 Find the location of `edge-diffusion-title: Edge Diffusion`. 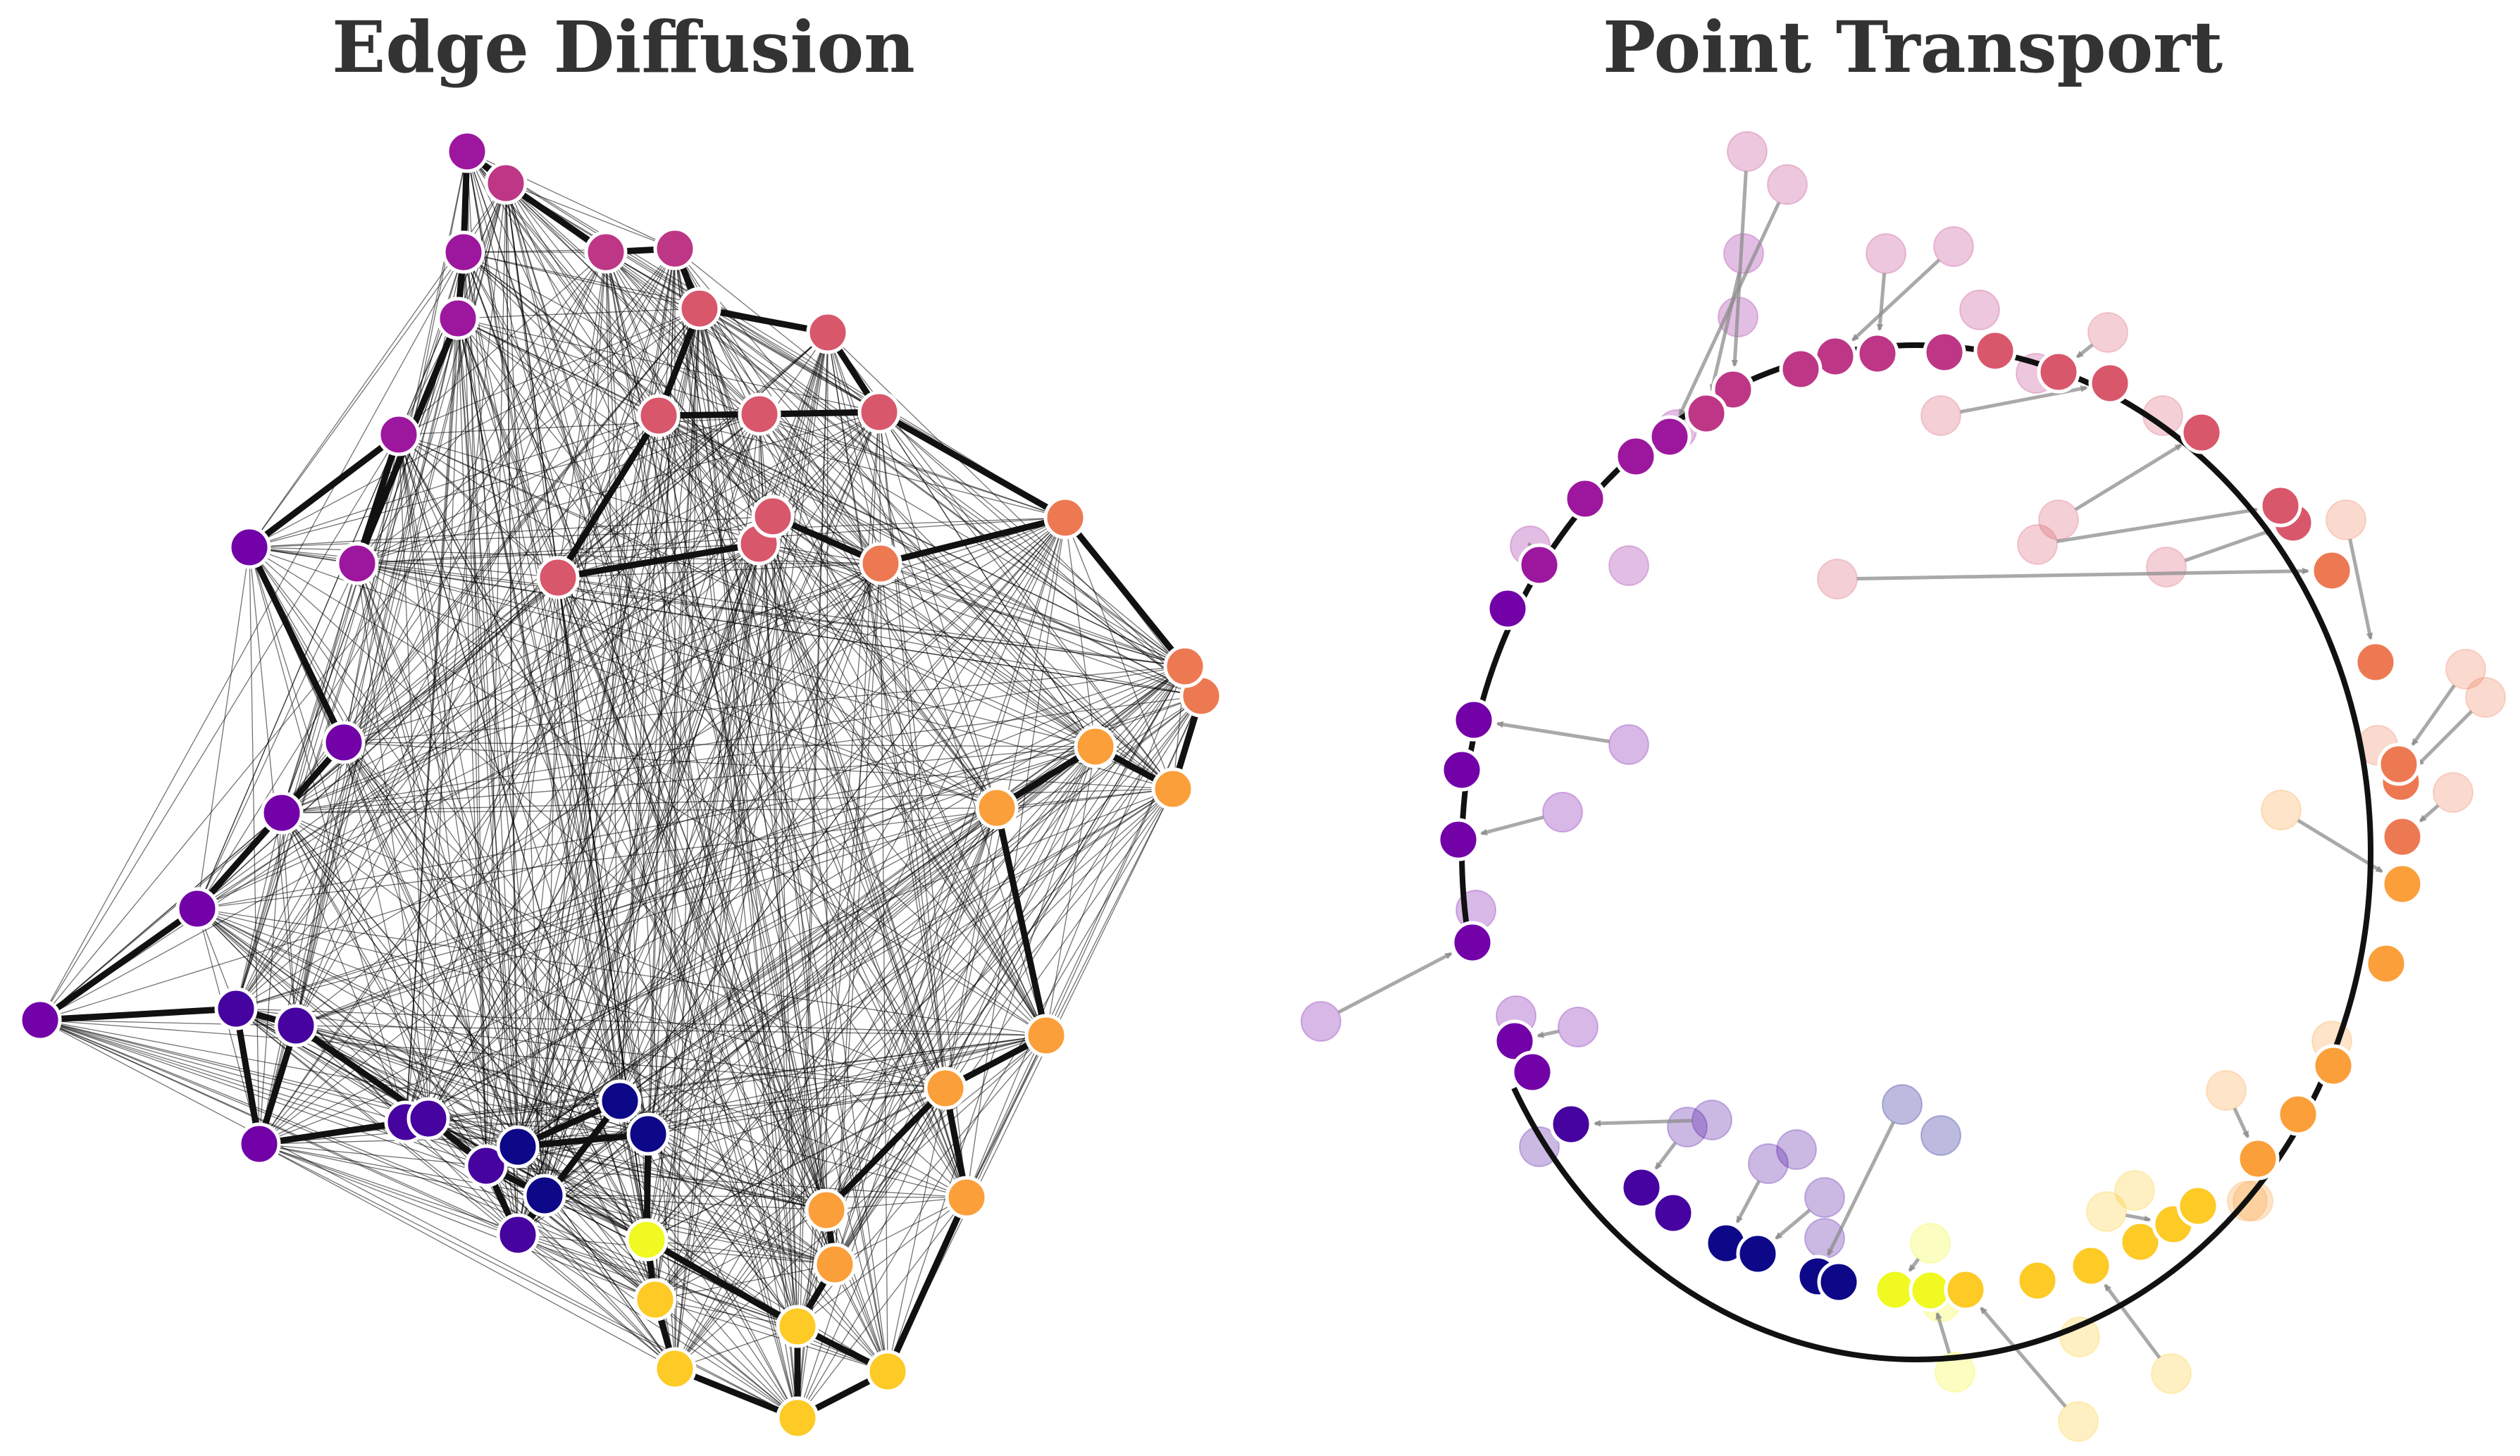

edge-diffusion-title: Edge Diffusion is located at coordinates (623, 47).